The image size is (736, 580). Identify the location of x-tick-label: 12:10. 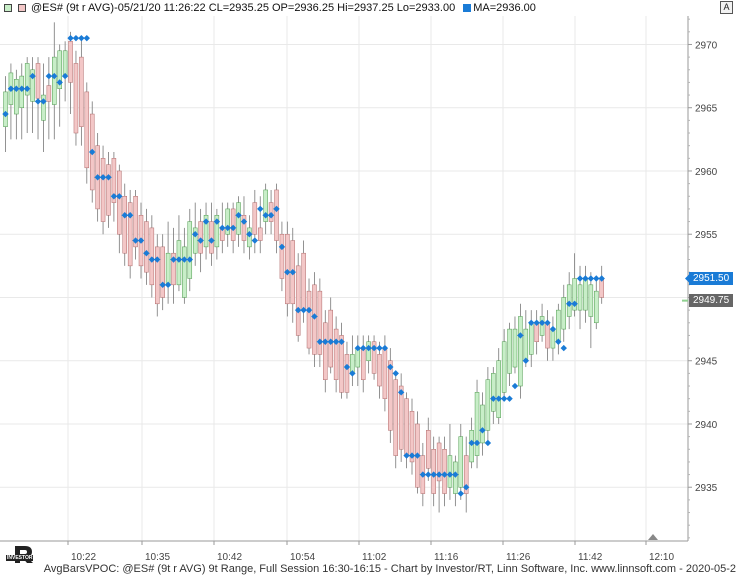
(661, 557).